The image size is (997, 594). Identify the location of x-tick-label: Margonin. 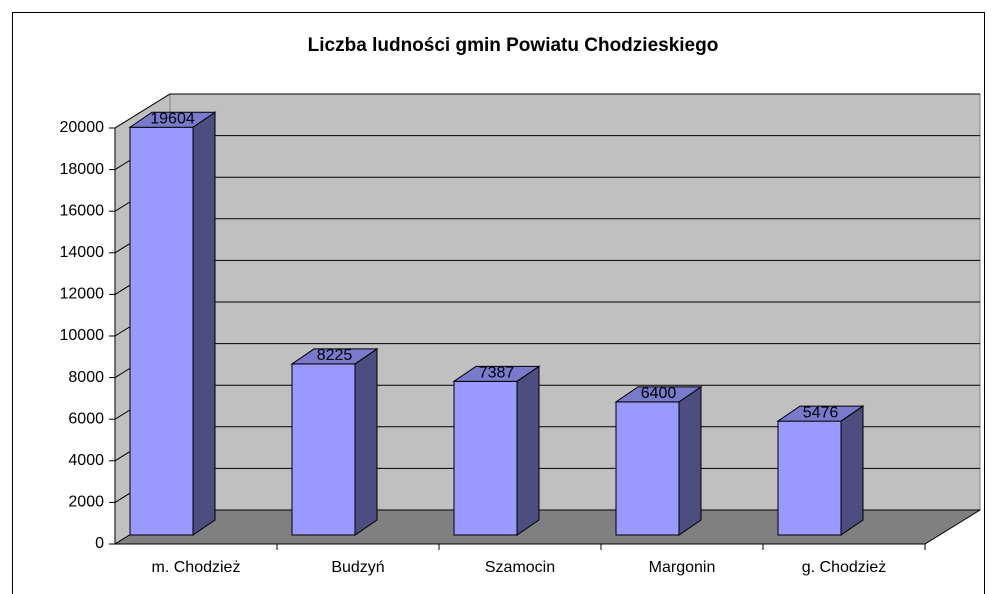
(682, 567).